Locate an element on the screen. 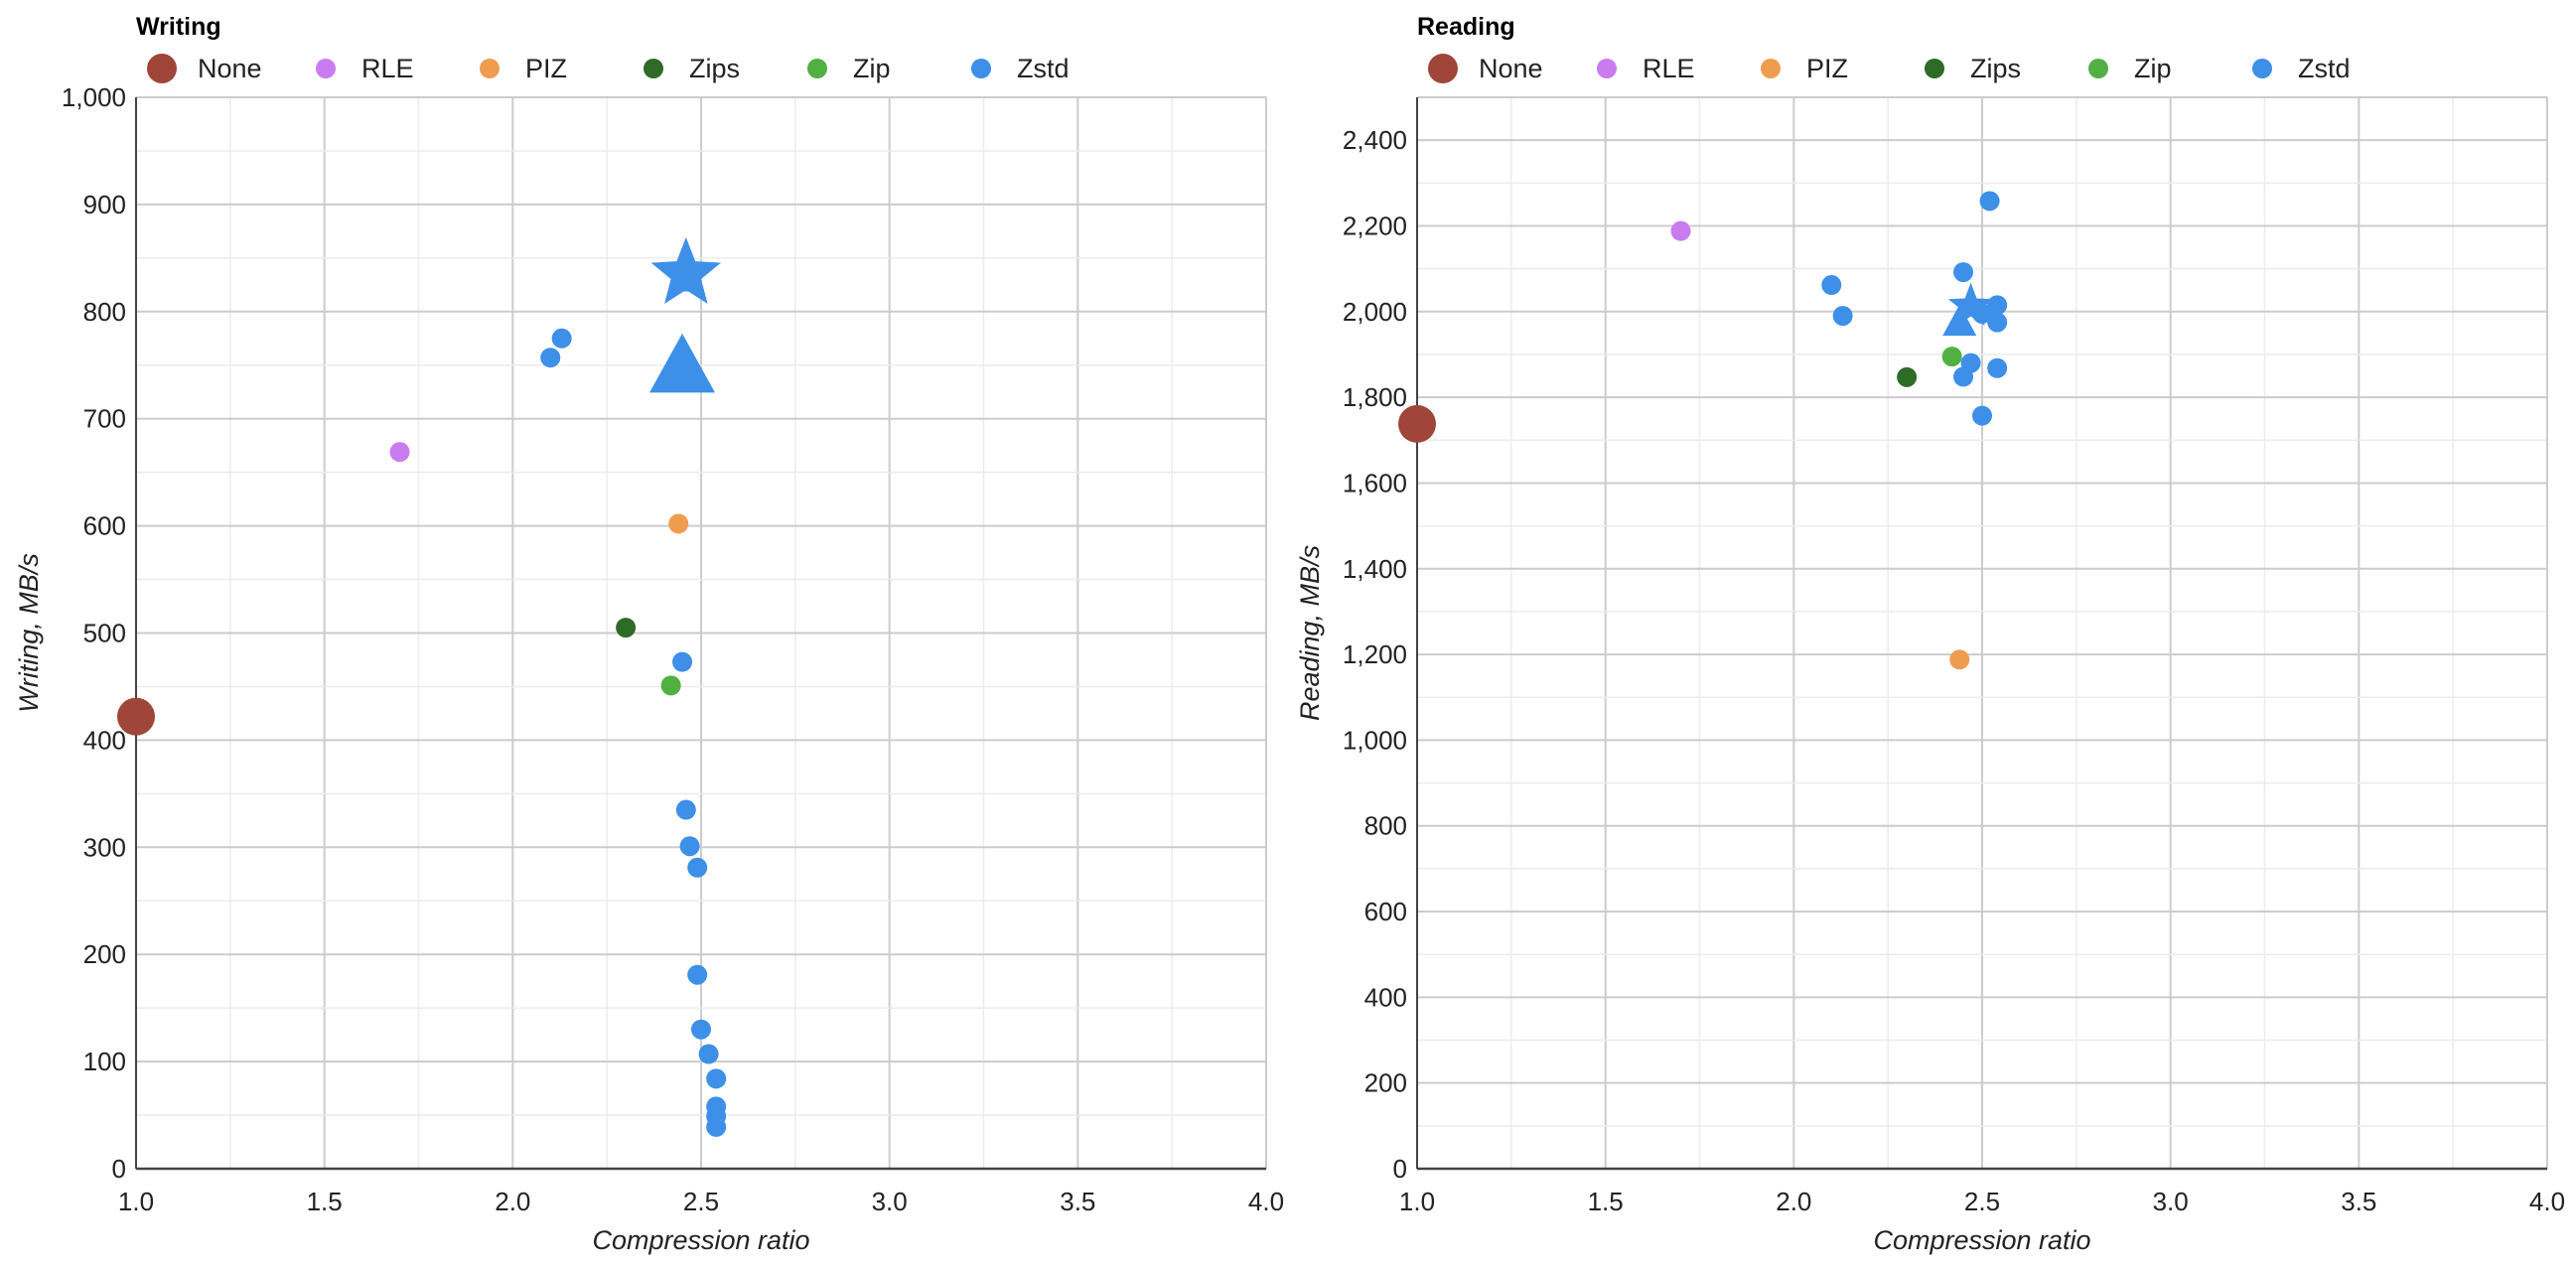 This screenshot has height=1267, width=2576. y-tick-label: 900 is located at coordinates (105, 204).